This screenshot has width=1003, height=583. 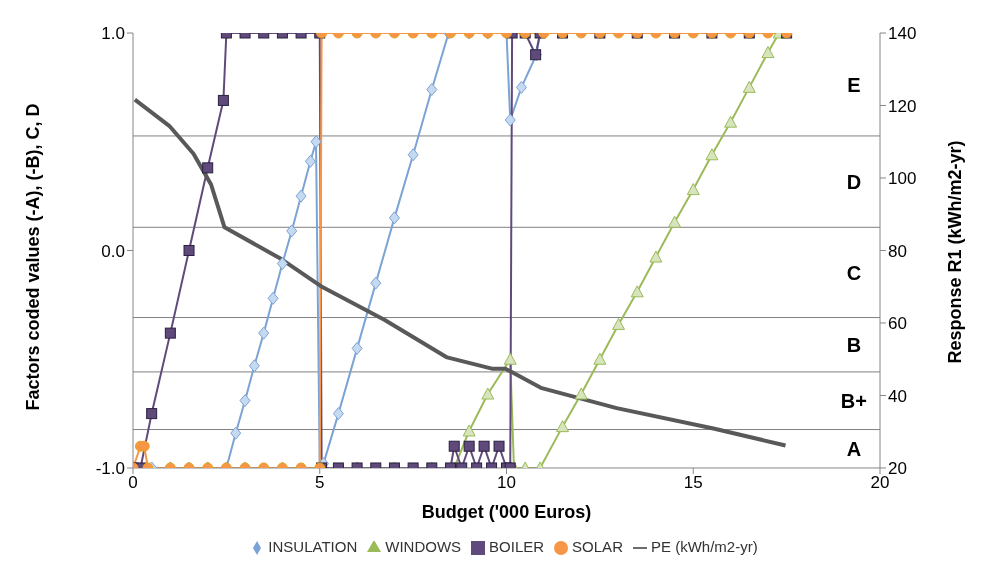 I want to click on y2-tick-label: 140, so click(x=902, y=34).